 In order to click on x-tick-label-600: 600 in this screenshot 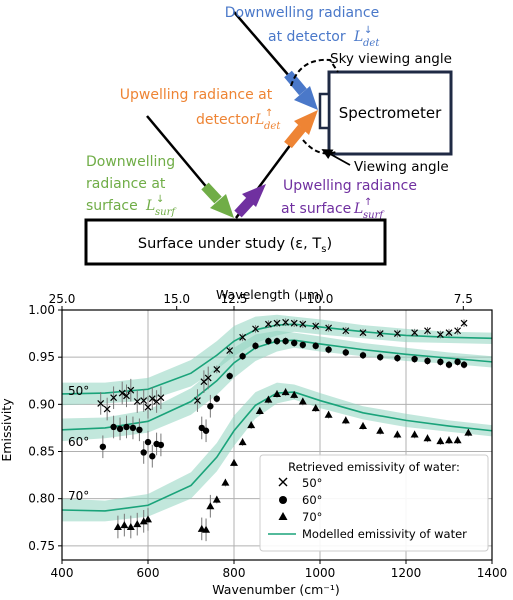, I will do `click(148, 573)`.